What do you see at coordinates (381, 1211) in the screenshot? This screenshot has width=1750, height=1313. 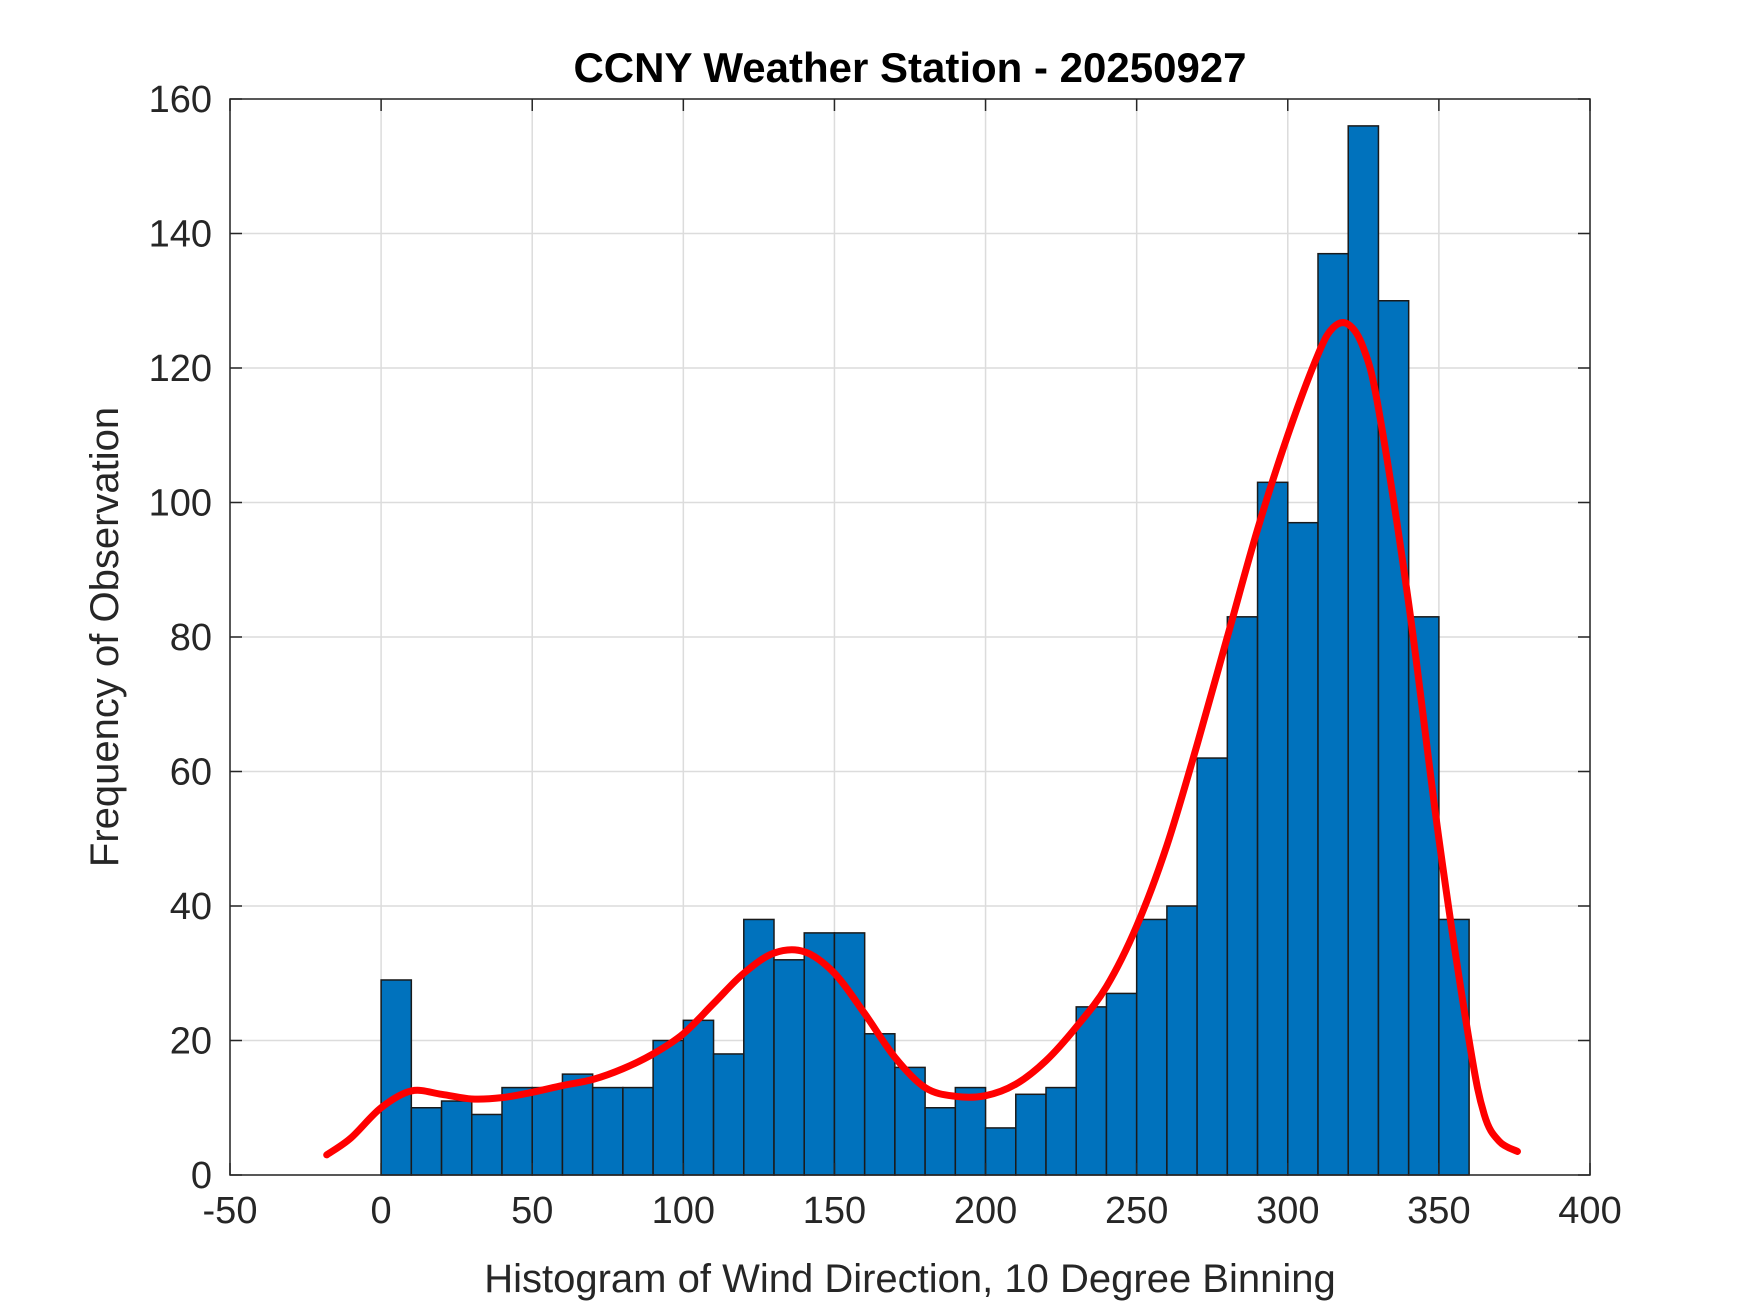 I see `x-tick-label: 0` at bounding box center [381, 1211].